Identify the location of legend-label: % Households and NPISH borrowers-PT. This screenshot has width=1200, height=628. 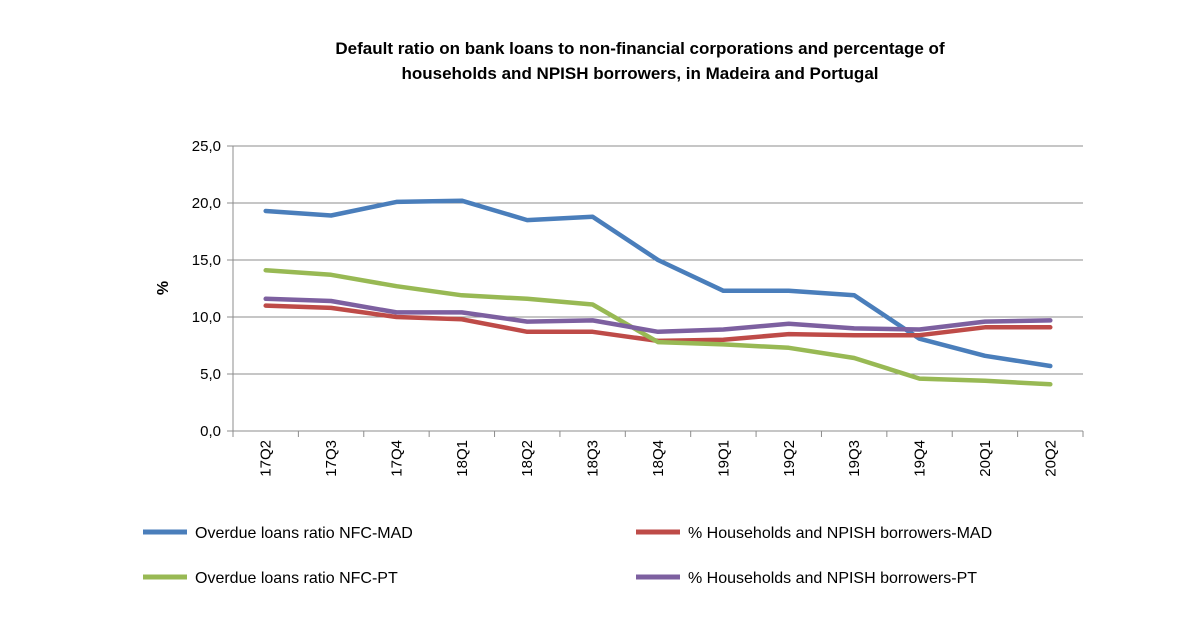
(832, 578).